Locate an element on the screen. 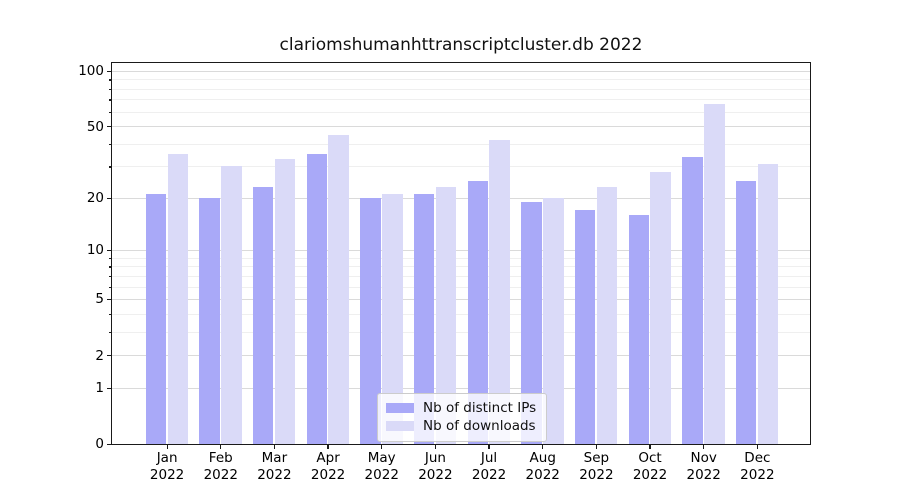 The image size is (900, 500). x-tick-label: May 2022 is located at coordinates (382, 467).